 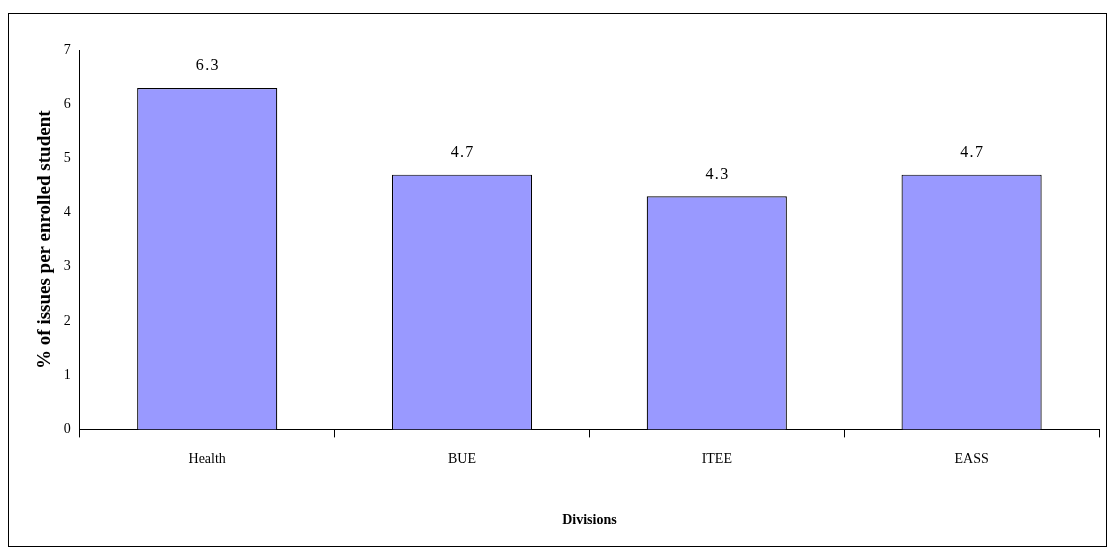 What do you see at coordinates (207, 459) in the screenshot?
I see `x-tick-label: Health` at bounding box center [207, 459].